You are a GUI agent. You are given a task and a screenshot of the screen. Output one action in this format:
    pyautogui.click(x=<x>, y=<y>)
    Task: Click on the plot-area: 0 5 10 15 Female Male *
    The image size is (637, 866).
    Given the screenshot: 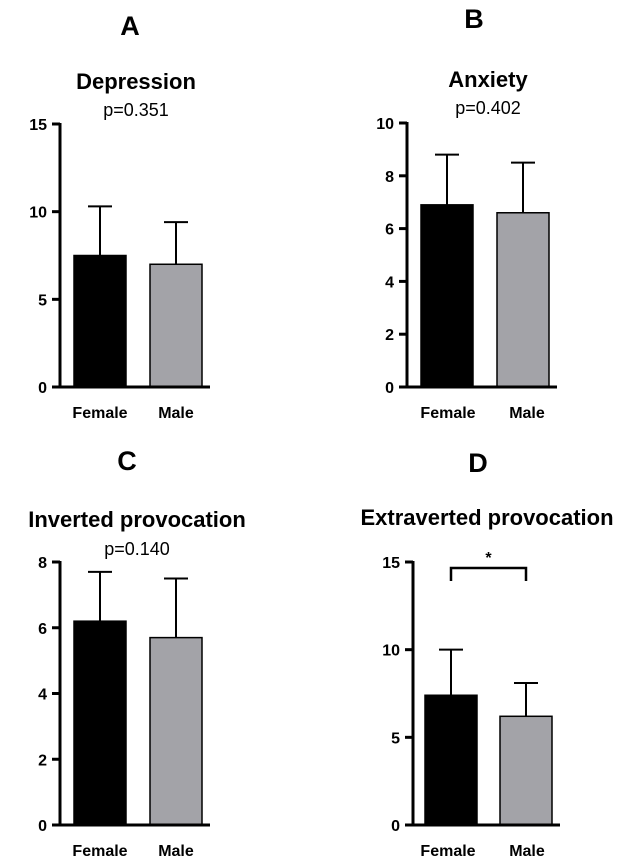 What is the action you would take?
    pyautogui.click(x=471, y=705)
    